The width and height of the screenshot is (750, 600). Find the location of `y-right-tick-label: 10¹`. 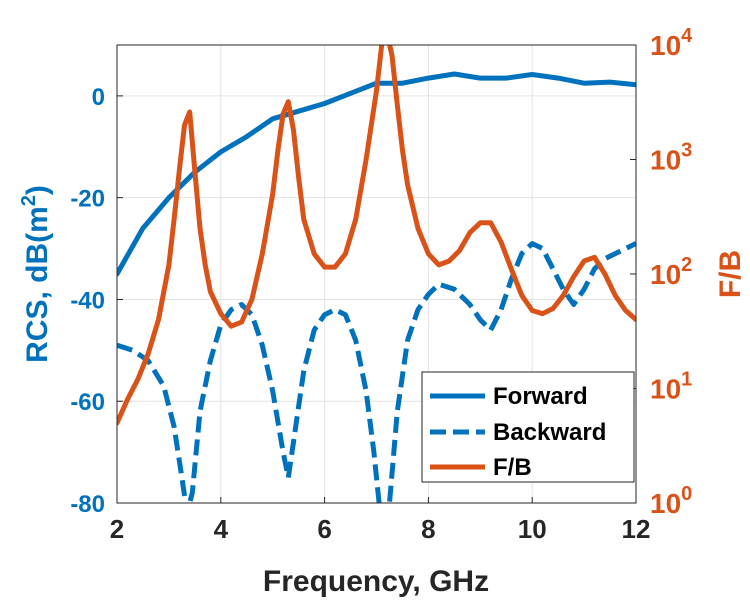

y-right-tick-label: 10¹ is located at coordinates (671, 387).